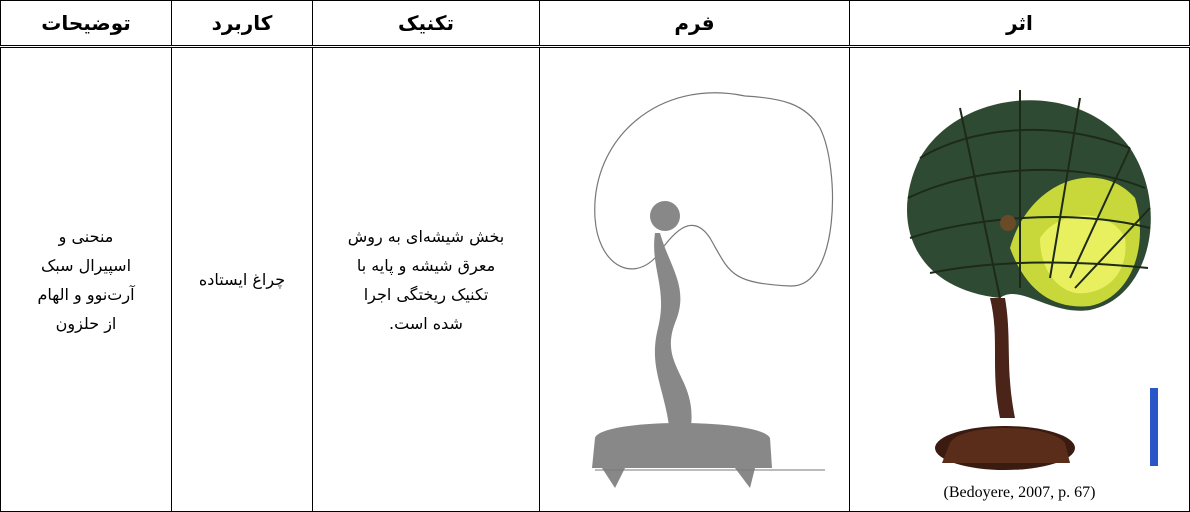  What do you see at coordinates (694, 24) in the screenshot?
I see `header-cell: فرم` at bounding box center [694, 24].